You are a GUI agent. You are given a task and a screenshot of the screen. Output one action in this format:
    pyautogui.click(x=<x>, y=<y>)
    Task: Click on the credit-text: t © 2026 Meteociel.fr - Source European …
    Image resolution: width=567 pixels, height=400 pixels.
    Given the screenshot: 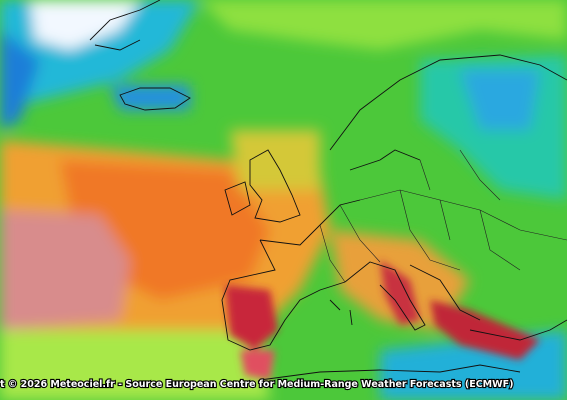 What is the action you would take?
    pyautogui.click(x=256, y=384)
    